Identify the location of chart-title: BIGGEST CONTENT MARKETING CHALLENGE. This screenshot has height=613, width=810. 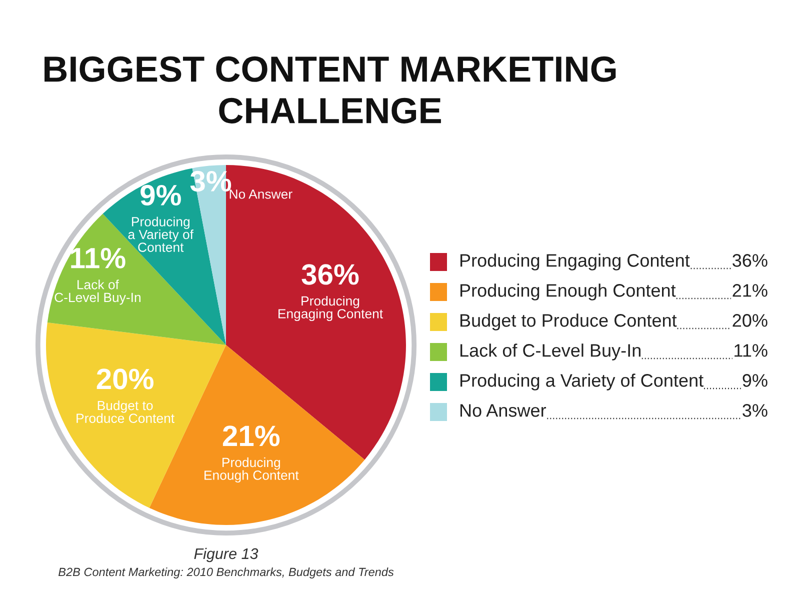
(330, 90).